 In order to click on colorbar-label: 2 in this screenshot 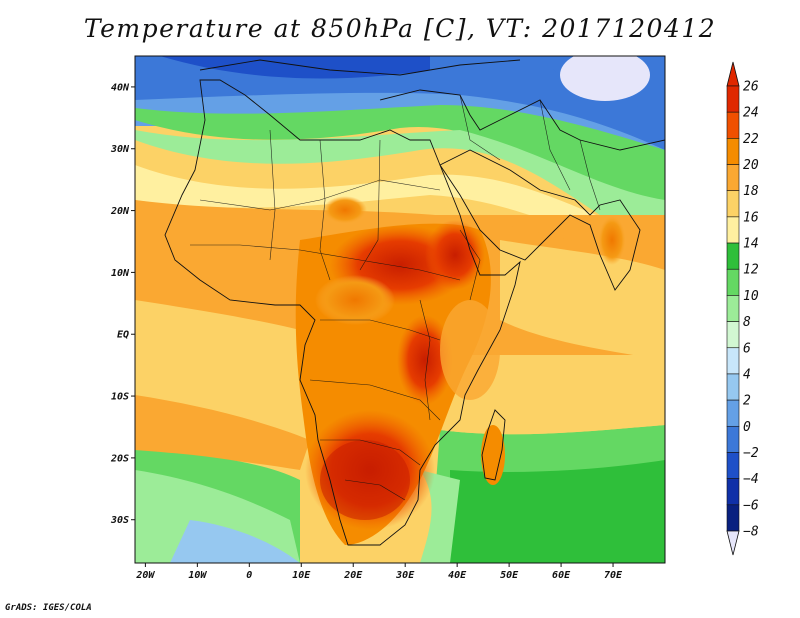, I will do `click(747, 401)`.